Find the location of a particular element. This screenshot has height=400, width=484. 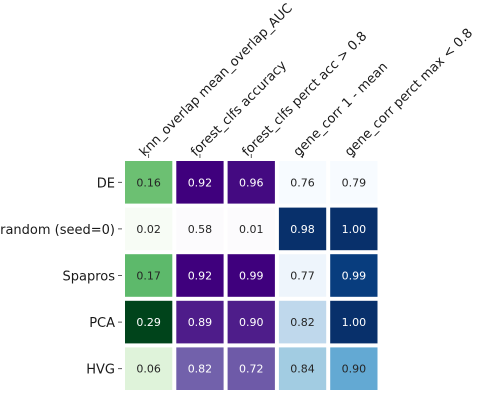

row-label: PCA is located at coordinates (102, 323).